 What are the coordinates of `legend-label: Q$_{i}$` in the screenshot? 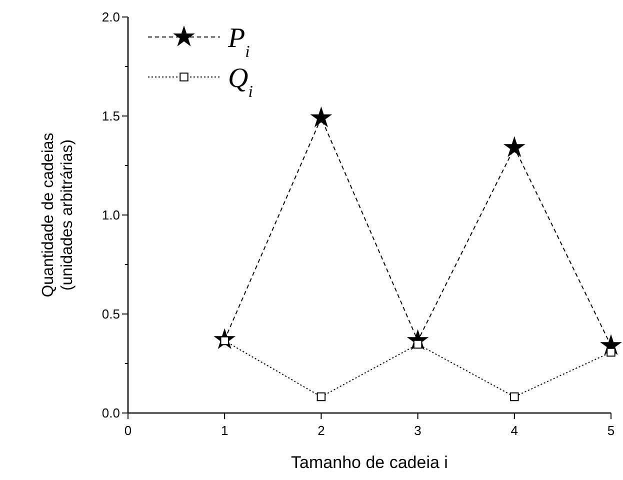 It's located at (241, 81).